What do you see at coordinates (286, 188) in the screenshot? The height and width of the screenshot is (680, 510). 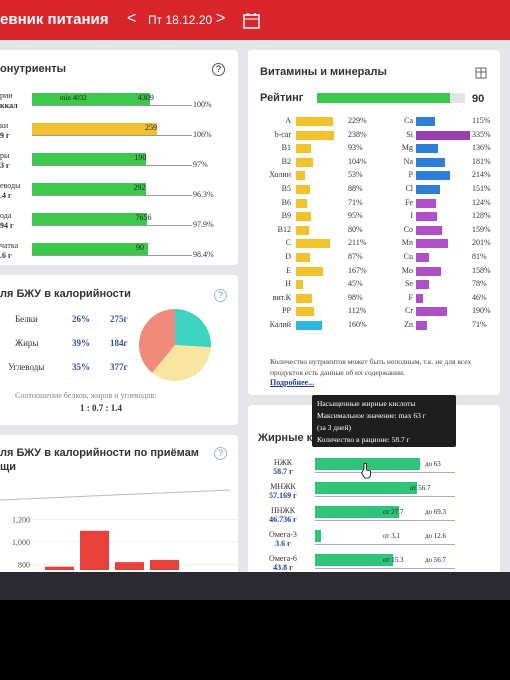 I see `name: B5` at bounding box center [286, 188].